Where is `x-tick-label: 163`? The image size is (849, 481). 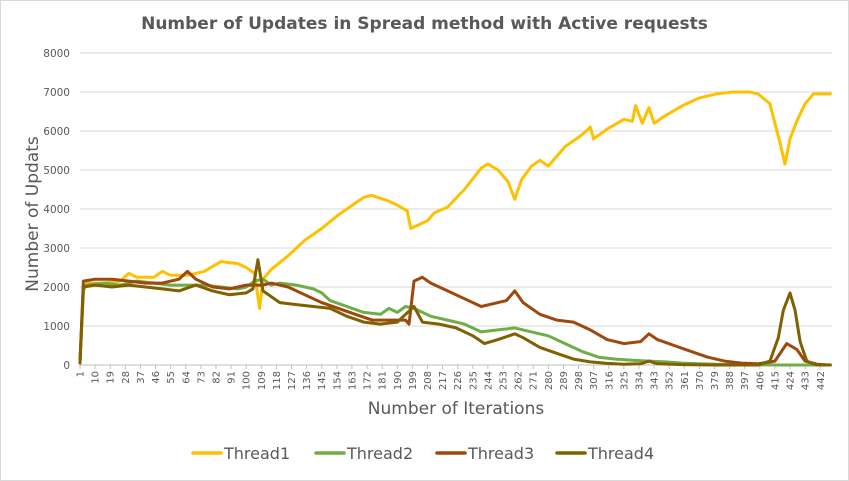 x-tick-label: 163 is located at coordinates (352, 380).